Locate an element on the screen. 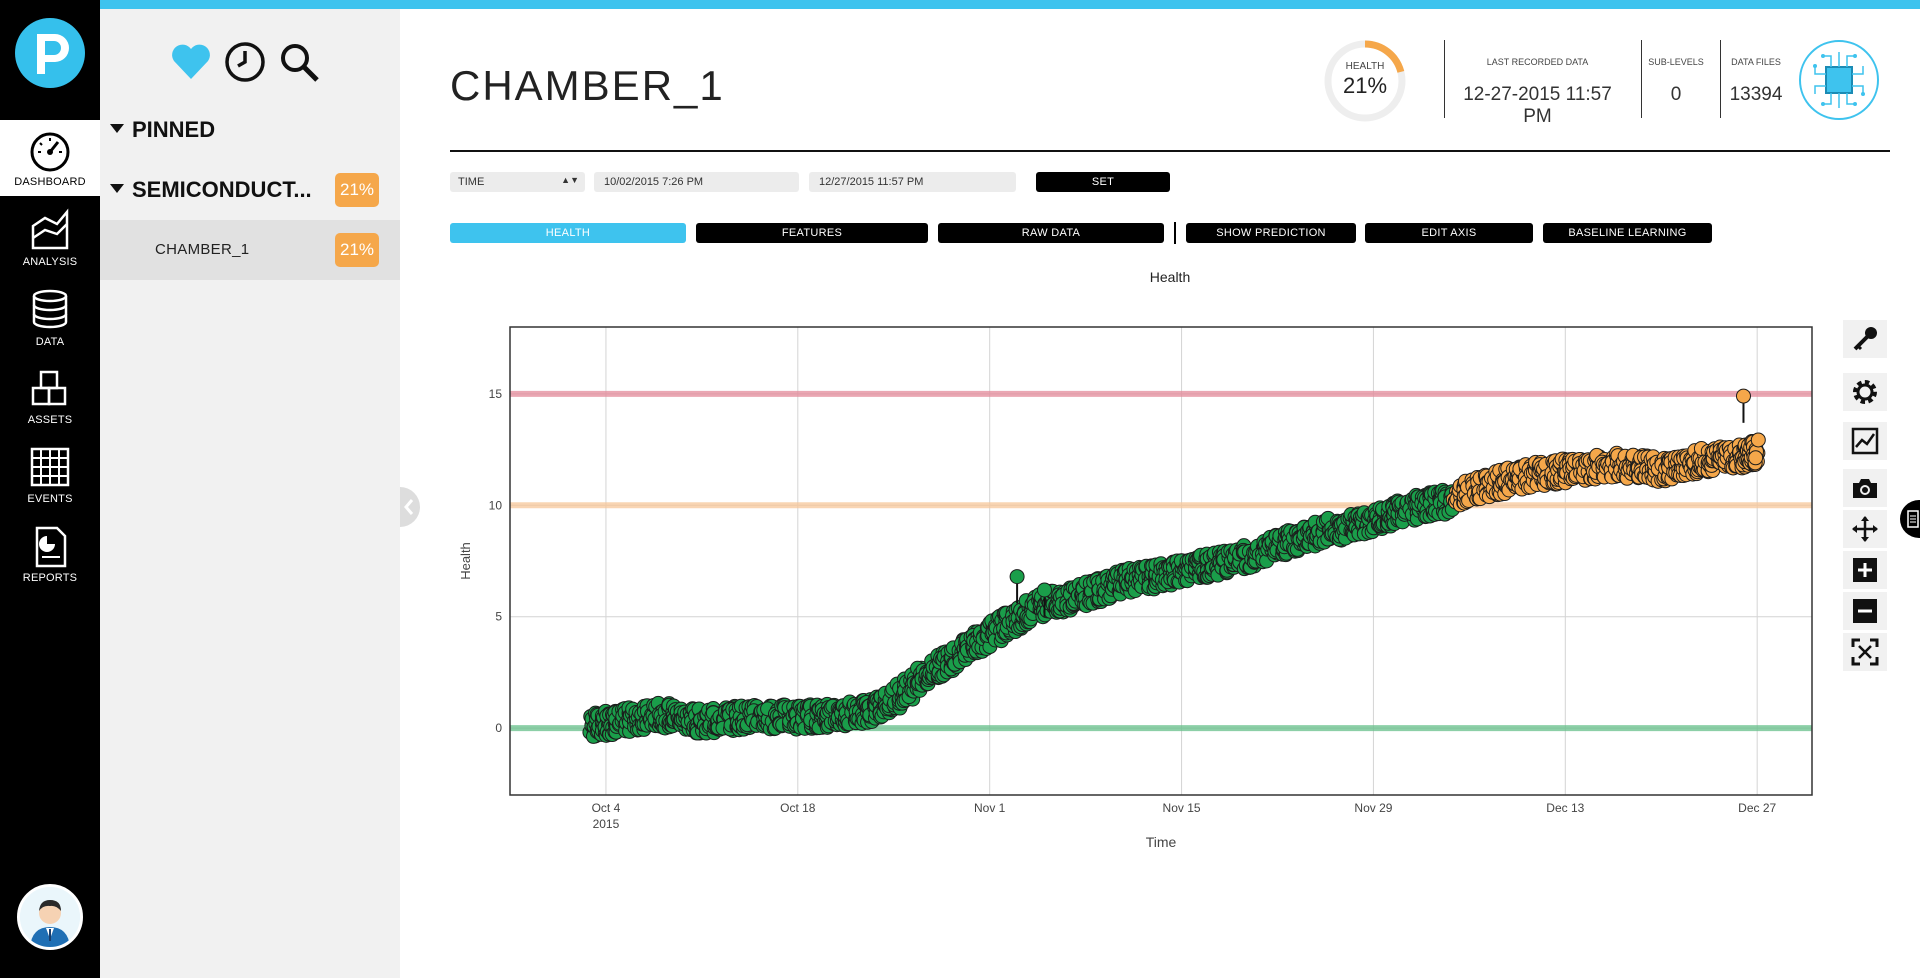 This screenshot has width=1920, height=978. fit-screen-icon is located at coordinates (1865, 652).